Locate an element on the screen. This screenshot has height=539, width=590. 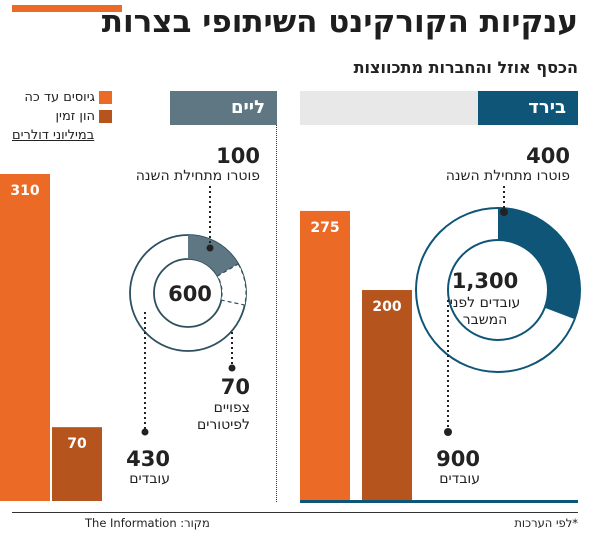
legend-item-raised: גיוסים עד כה is located at coordinates (62, 97).